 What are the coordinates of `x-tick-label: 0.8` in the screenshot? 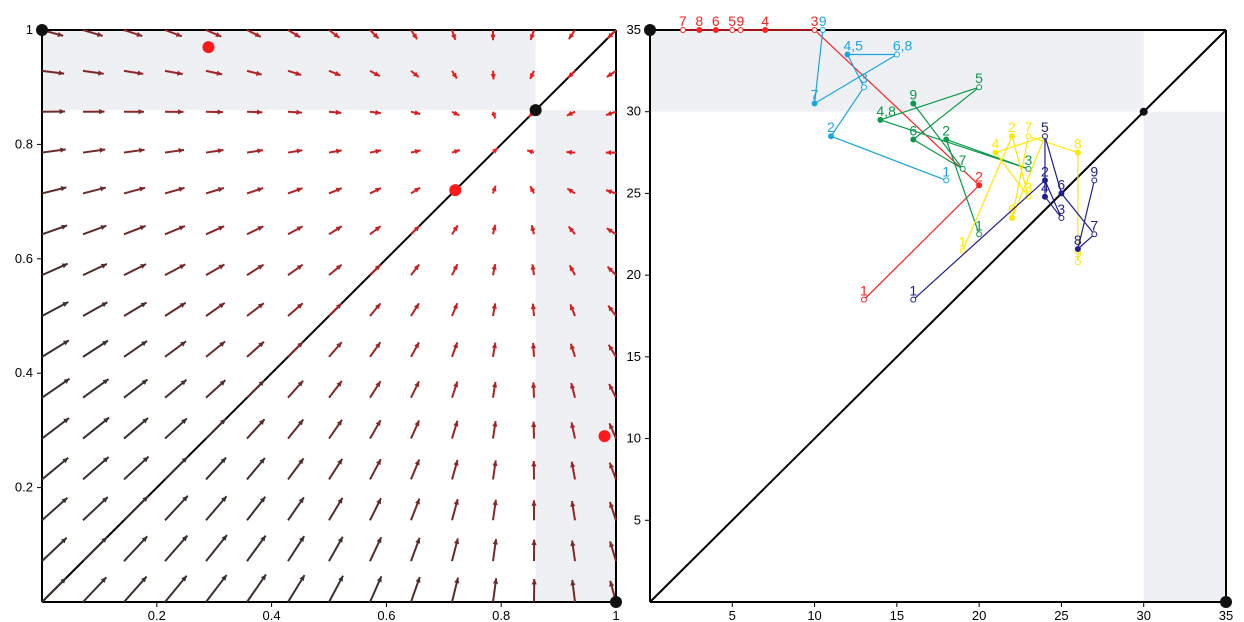 It's located at (501, 615).